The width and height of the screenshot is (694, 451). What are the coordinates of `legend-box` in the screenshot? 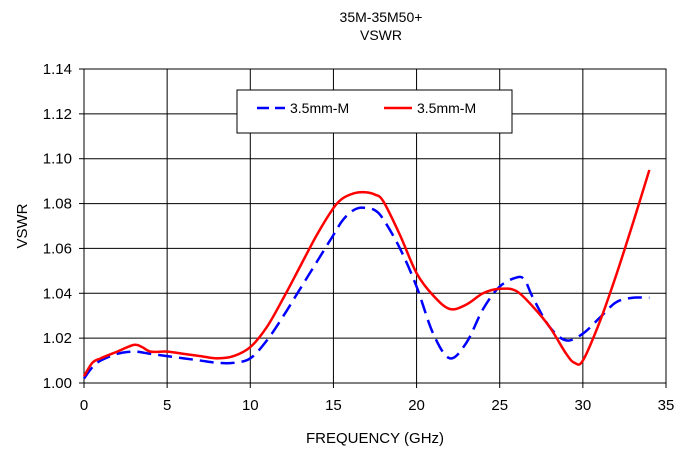 It's located at (374, 111).